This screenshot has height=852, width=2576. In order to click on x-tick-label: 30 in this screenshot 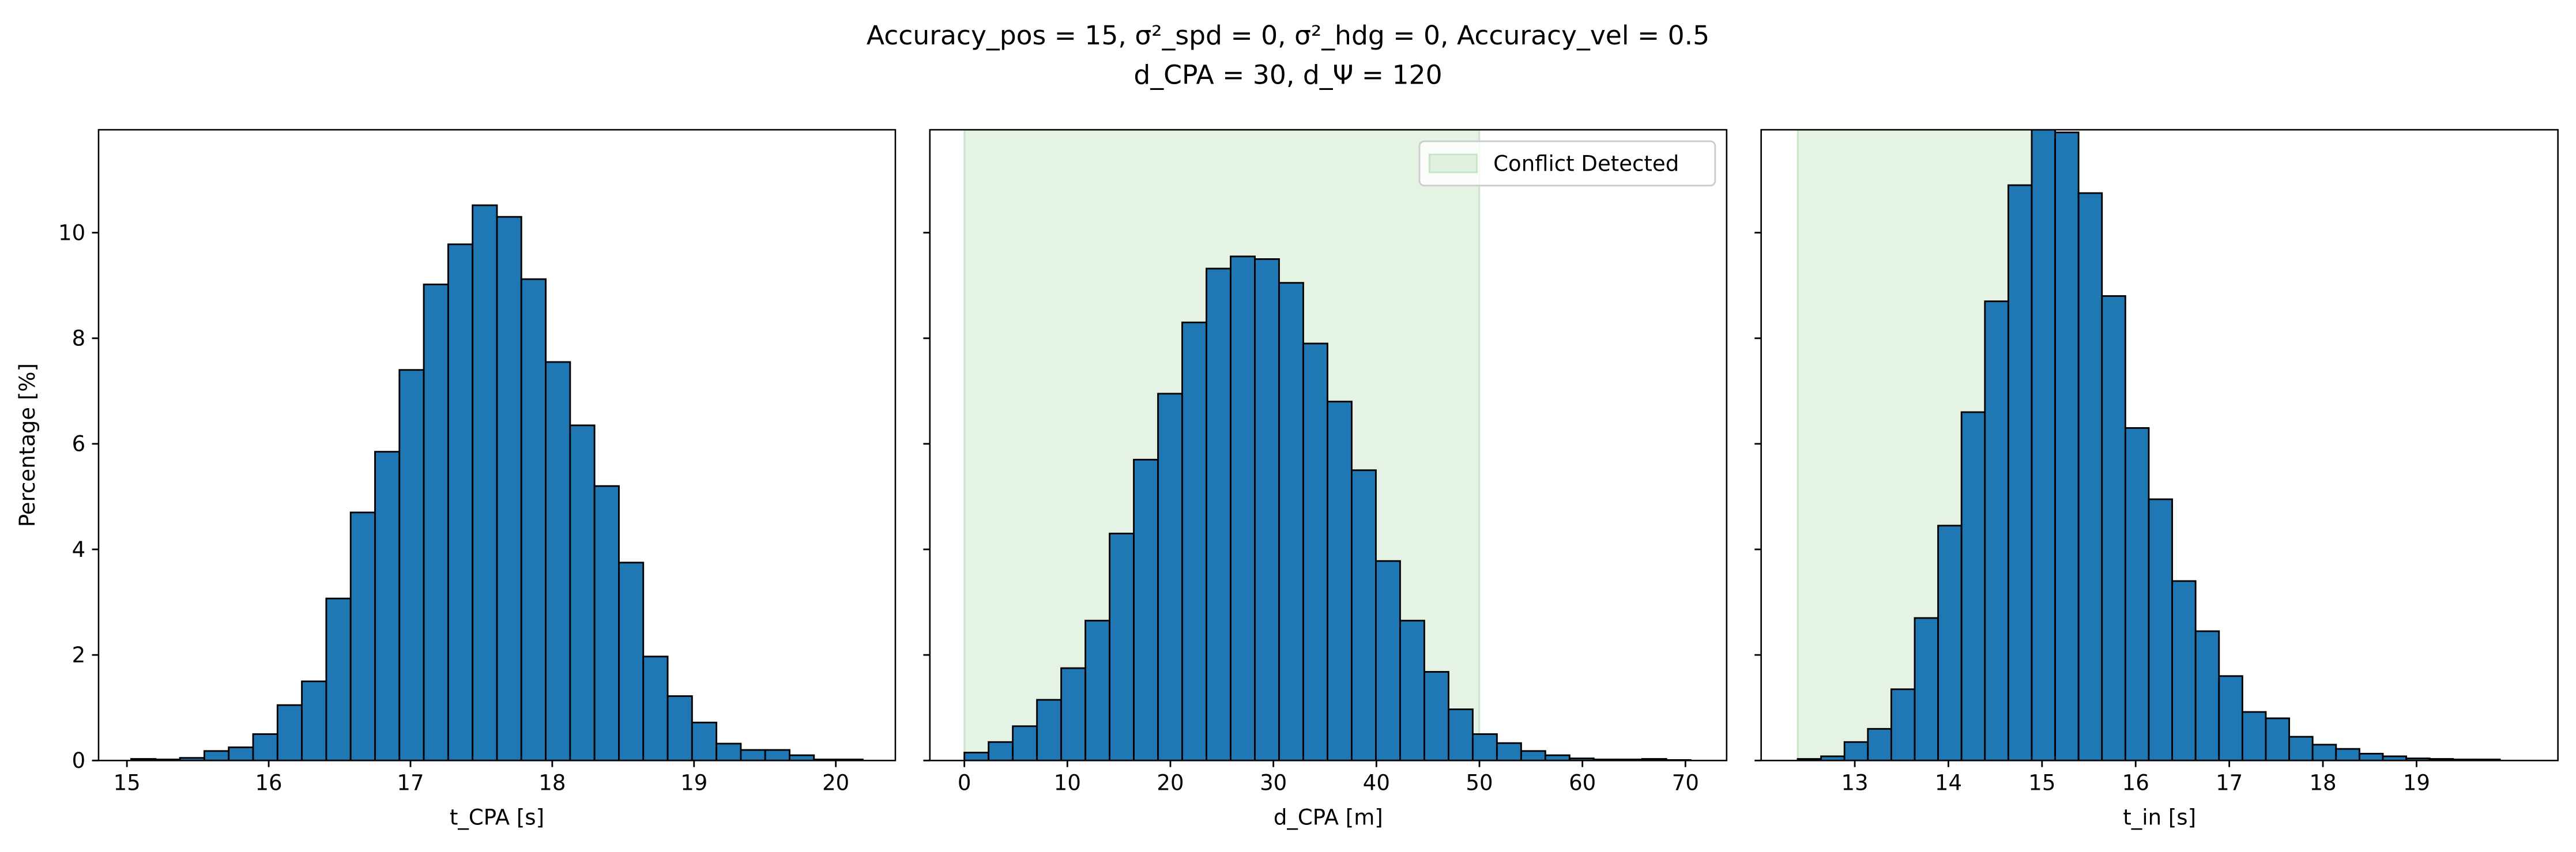, I will do `click(1273, 783)`.